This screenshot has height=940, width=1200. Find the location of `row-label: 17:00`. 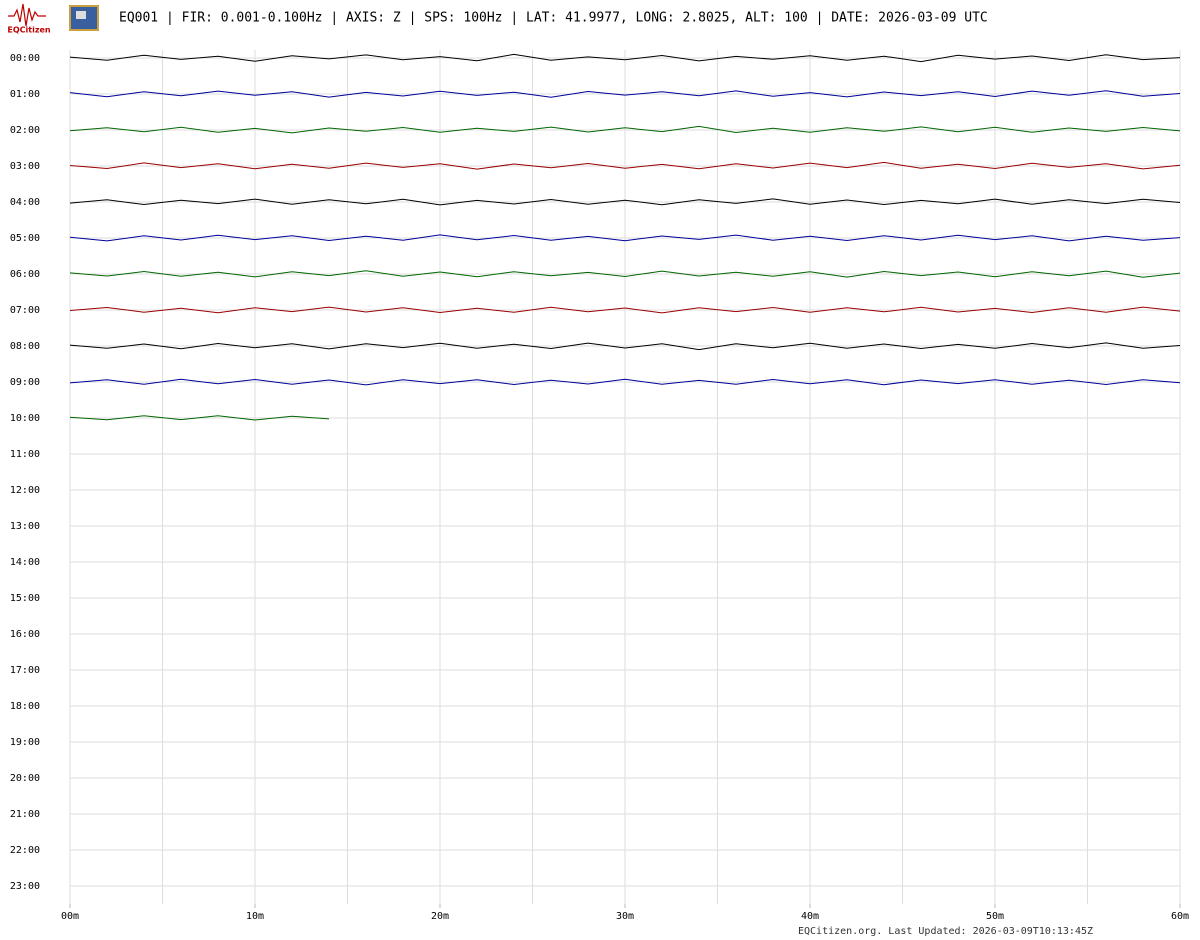

row-label: 17:00 is located at coordinates (25, 670).